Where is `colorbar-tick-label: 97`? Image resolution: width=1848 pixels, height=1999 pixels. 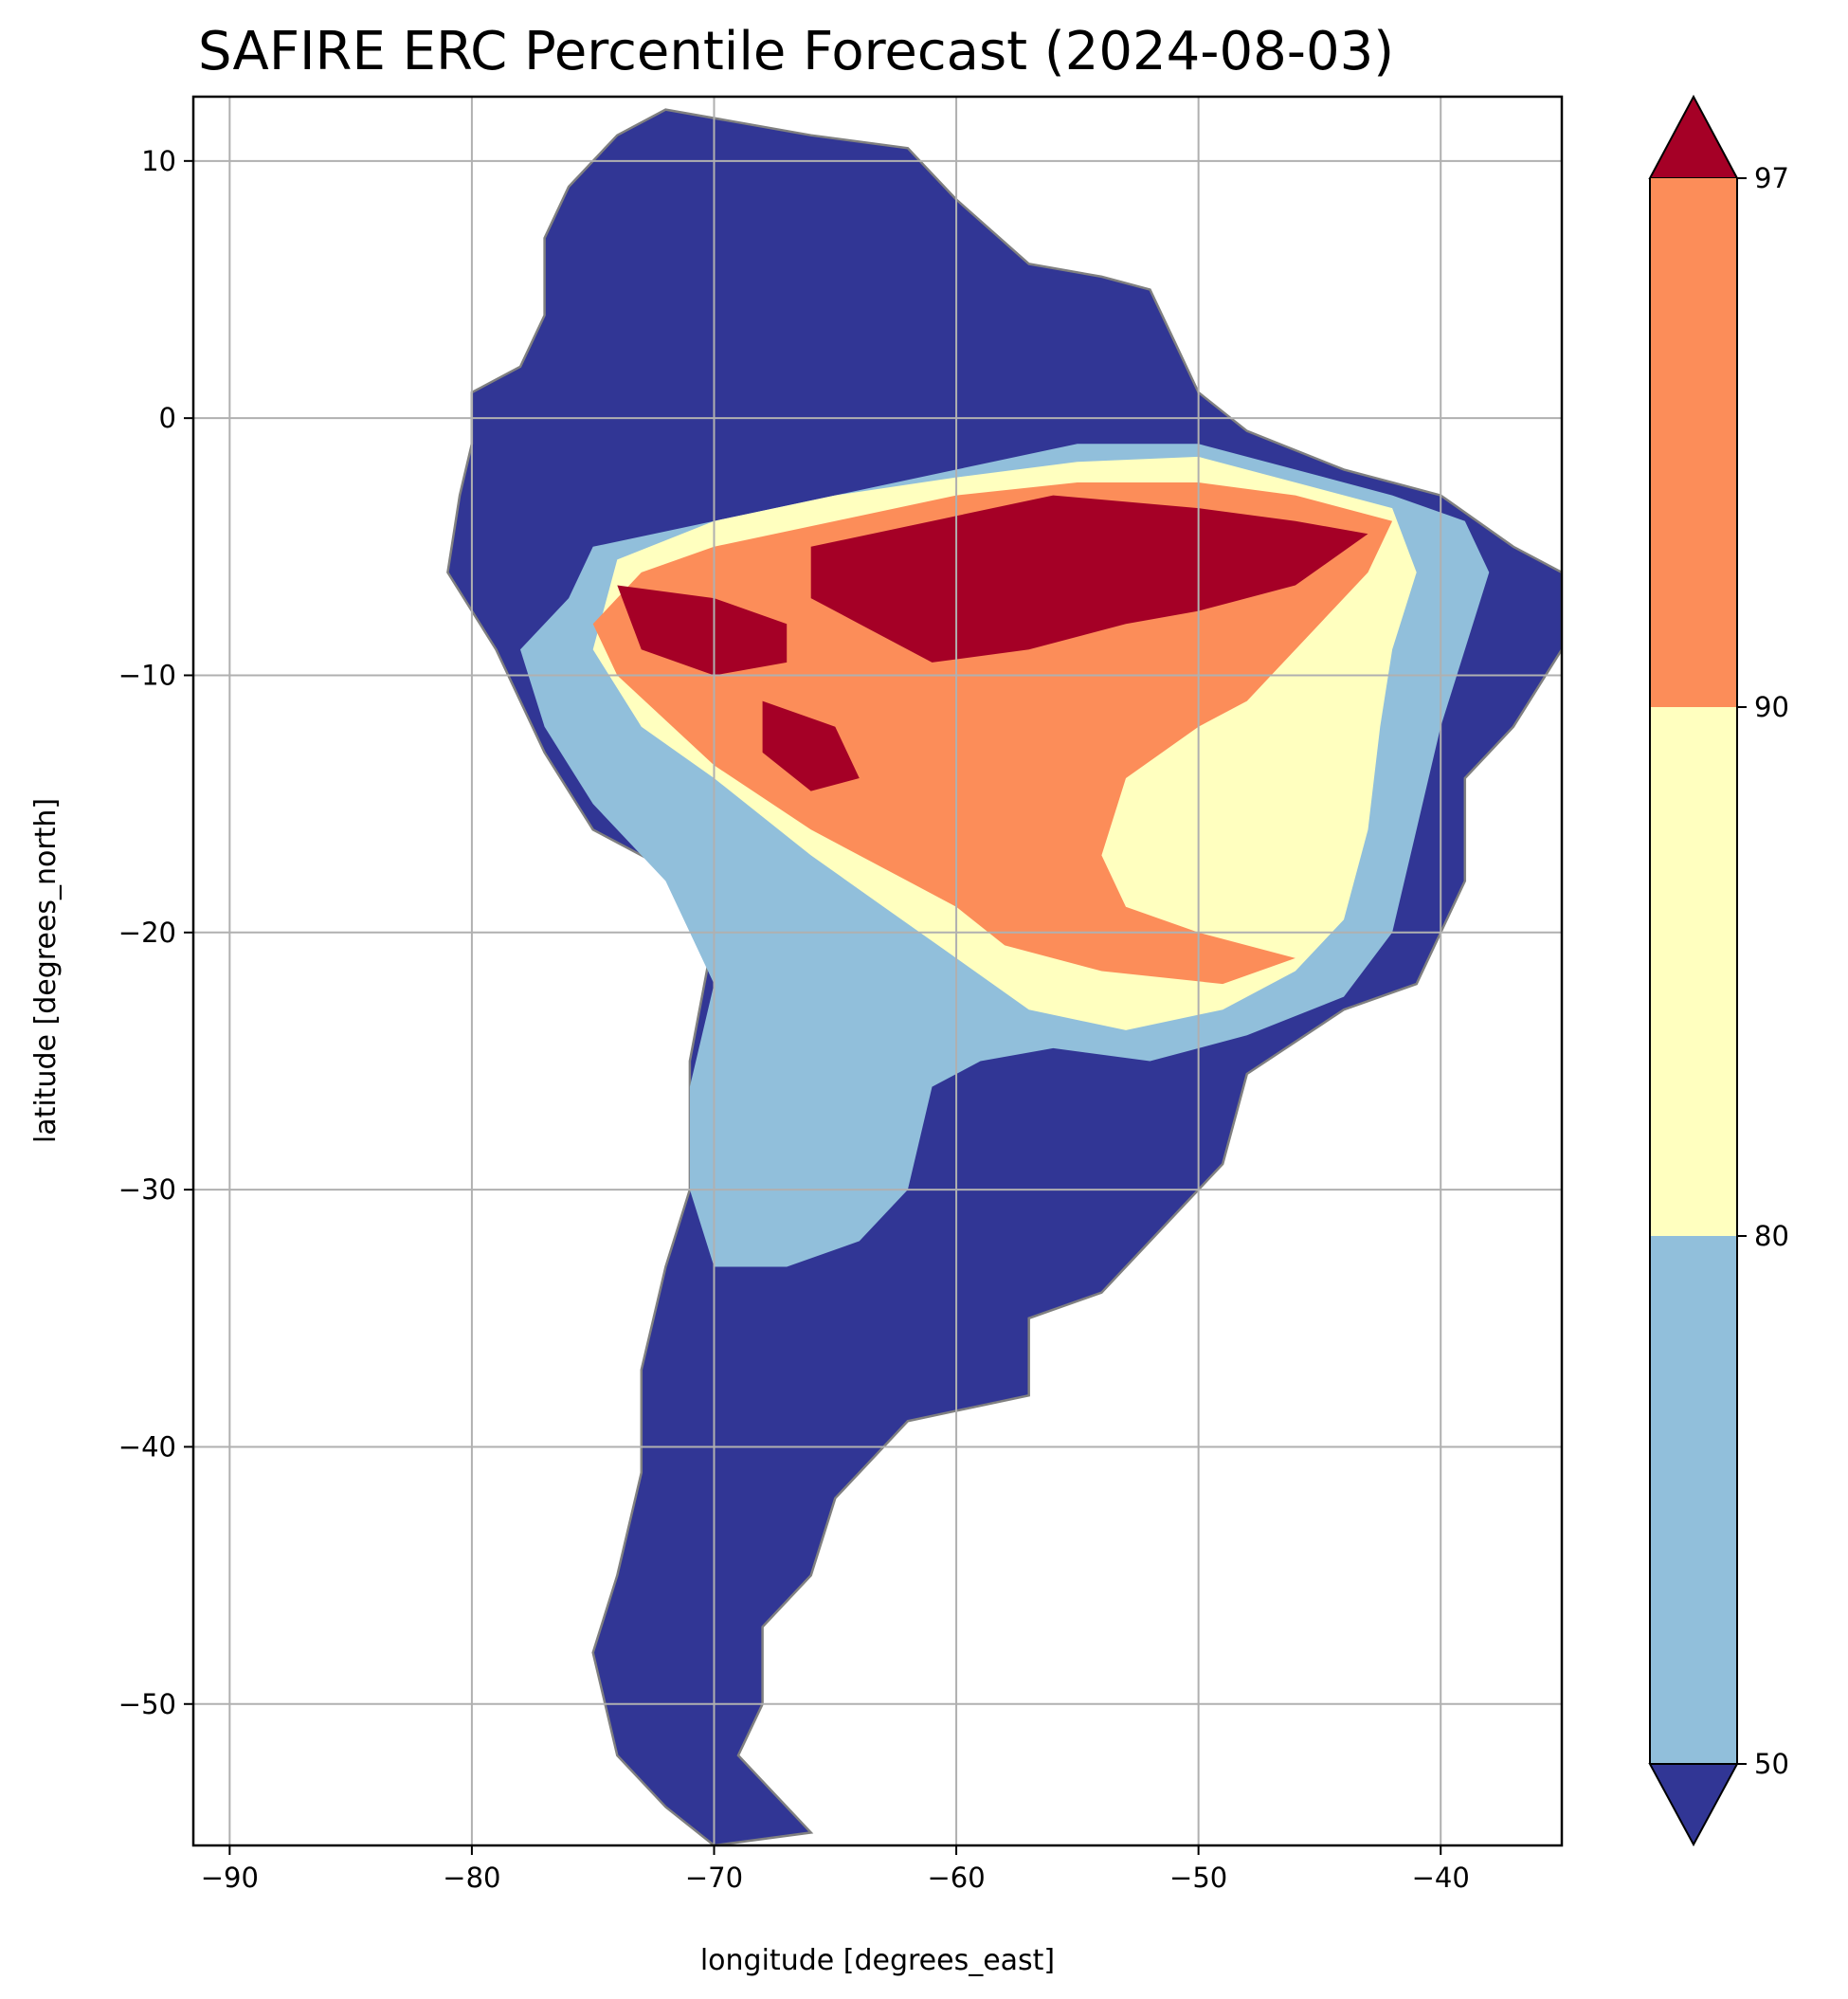
colorbar-tick-label: 97 is located at coordinates (1771, 178).